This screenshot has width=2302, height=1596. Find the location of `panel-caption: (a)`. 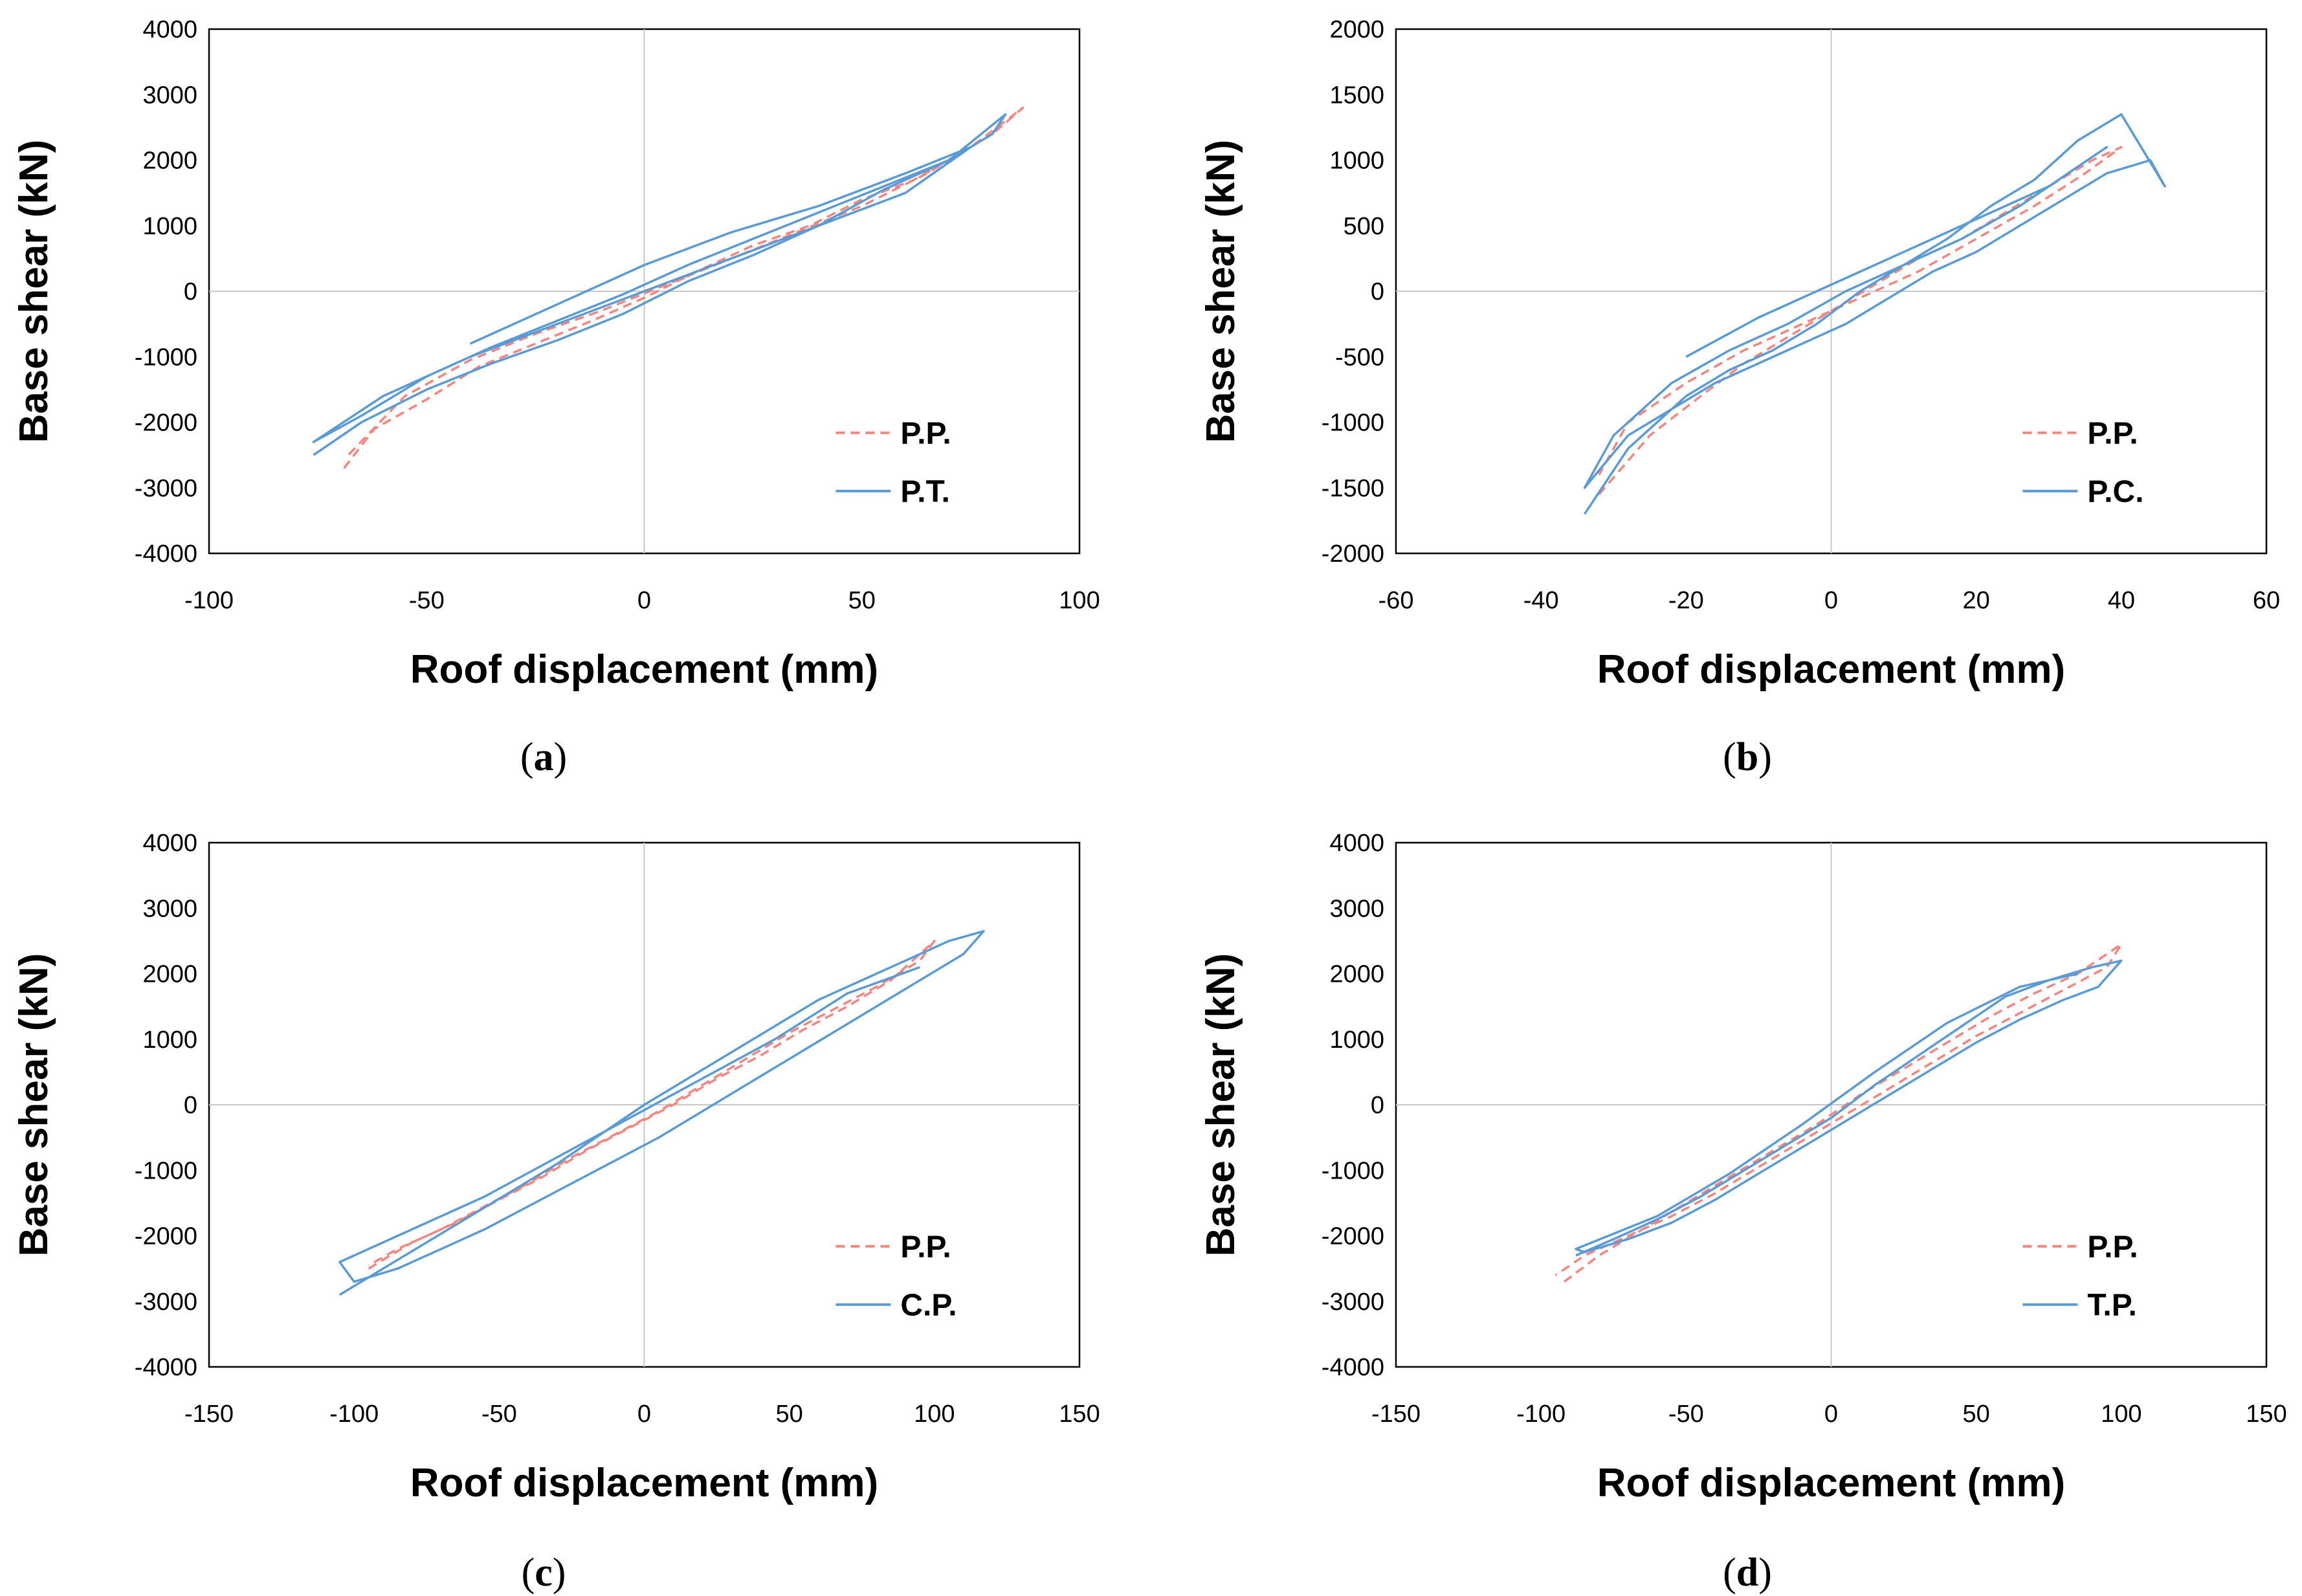

panel-caption: (a) is located at coordinates (543, 757).